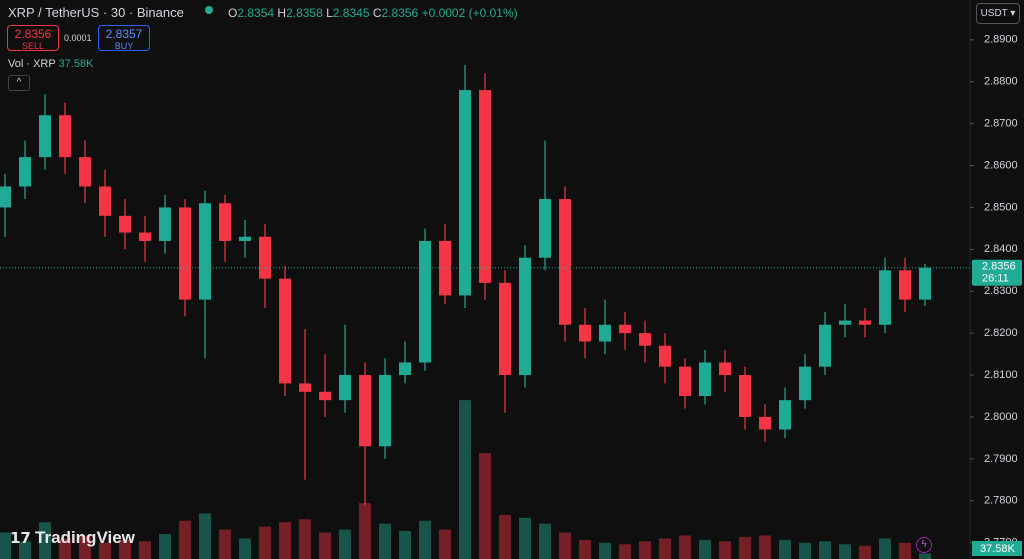 The height and width of the screenshot is (559, 1024). I want to click on y-tick-label: 2.8200, so click(1001, 333).